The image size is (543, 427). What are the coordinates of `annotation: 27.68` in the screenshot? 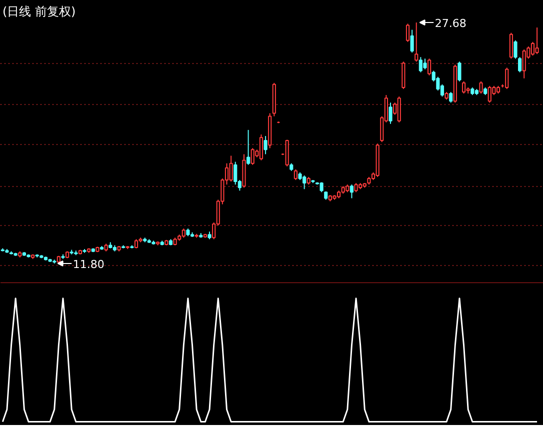 It's located at (450, 23).